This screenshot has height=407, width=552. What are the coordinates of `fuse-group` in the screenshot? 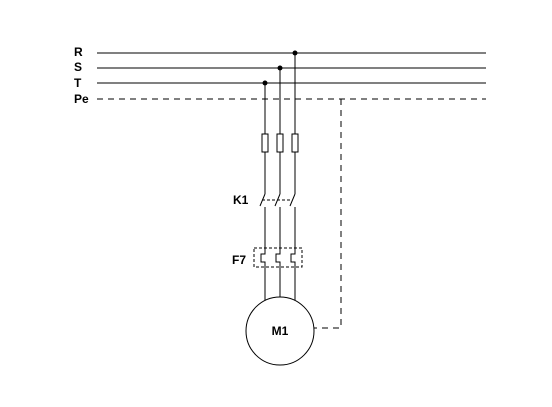 It's located at (280, 143).